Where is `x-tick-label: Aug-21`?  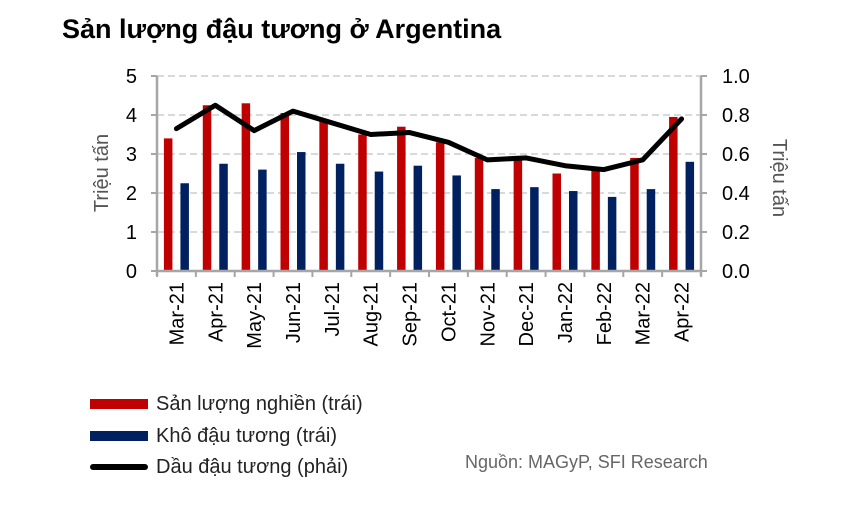
x-tick-label: Aug-21 is located at coordinates (372, 314).